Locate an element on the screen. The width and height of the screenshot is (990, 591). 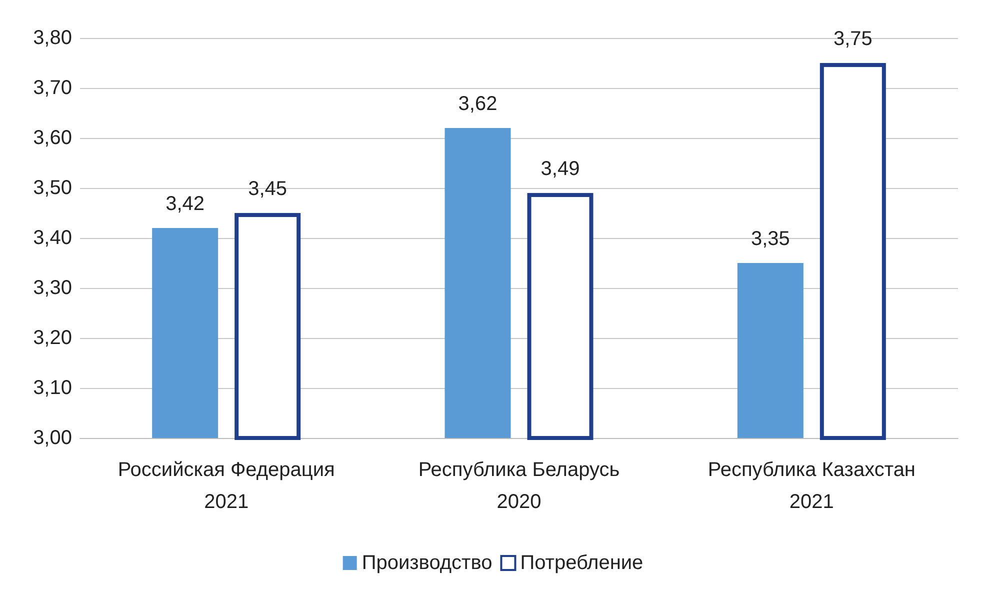
y-tick-label: 3,80 is located at coordinates (52, 38).